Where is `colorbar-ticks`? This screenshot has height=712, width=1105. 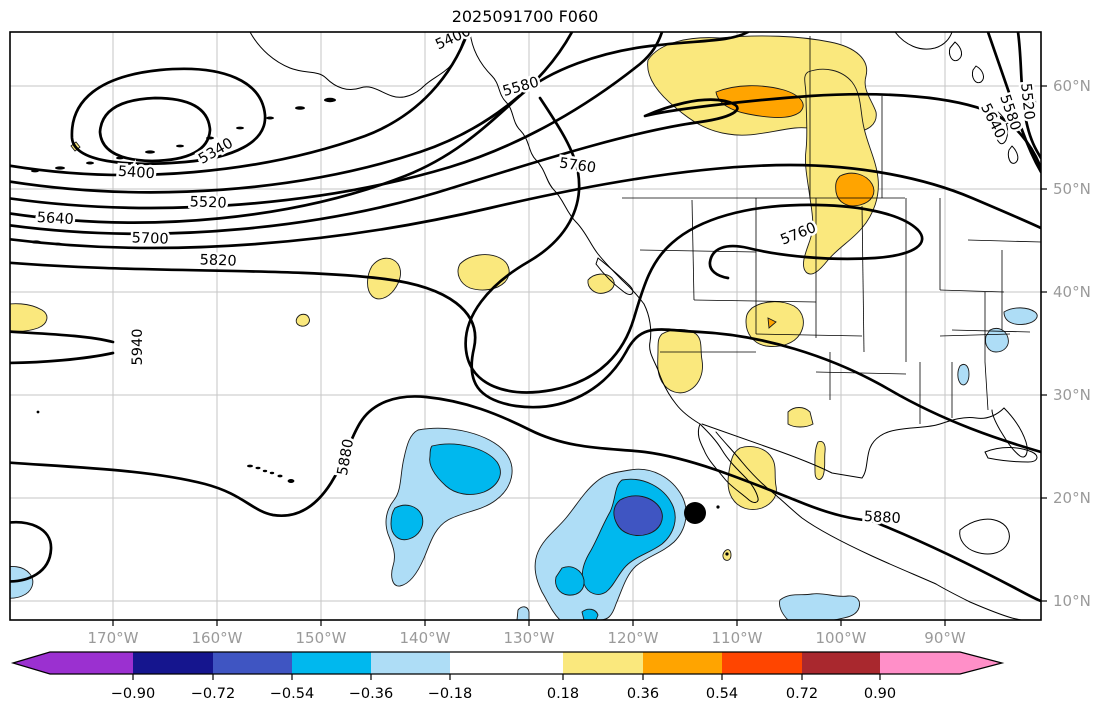 colorbar-ticks is located at coordinates (506, 677).